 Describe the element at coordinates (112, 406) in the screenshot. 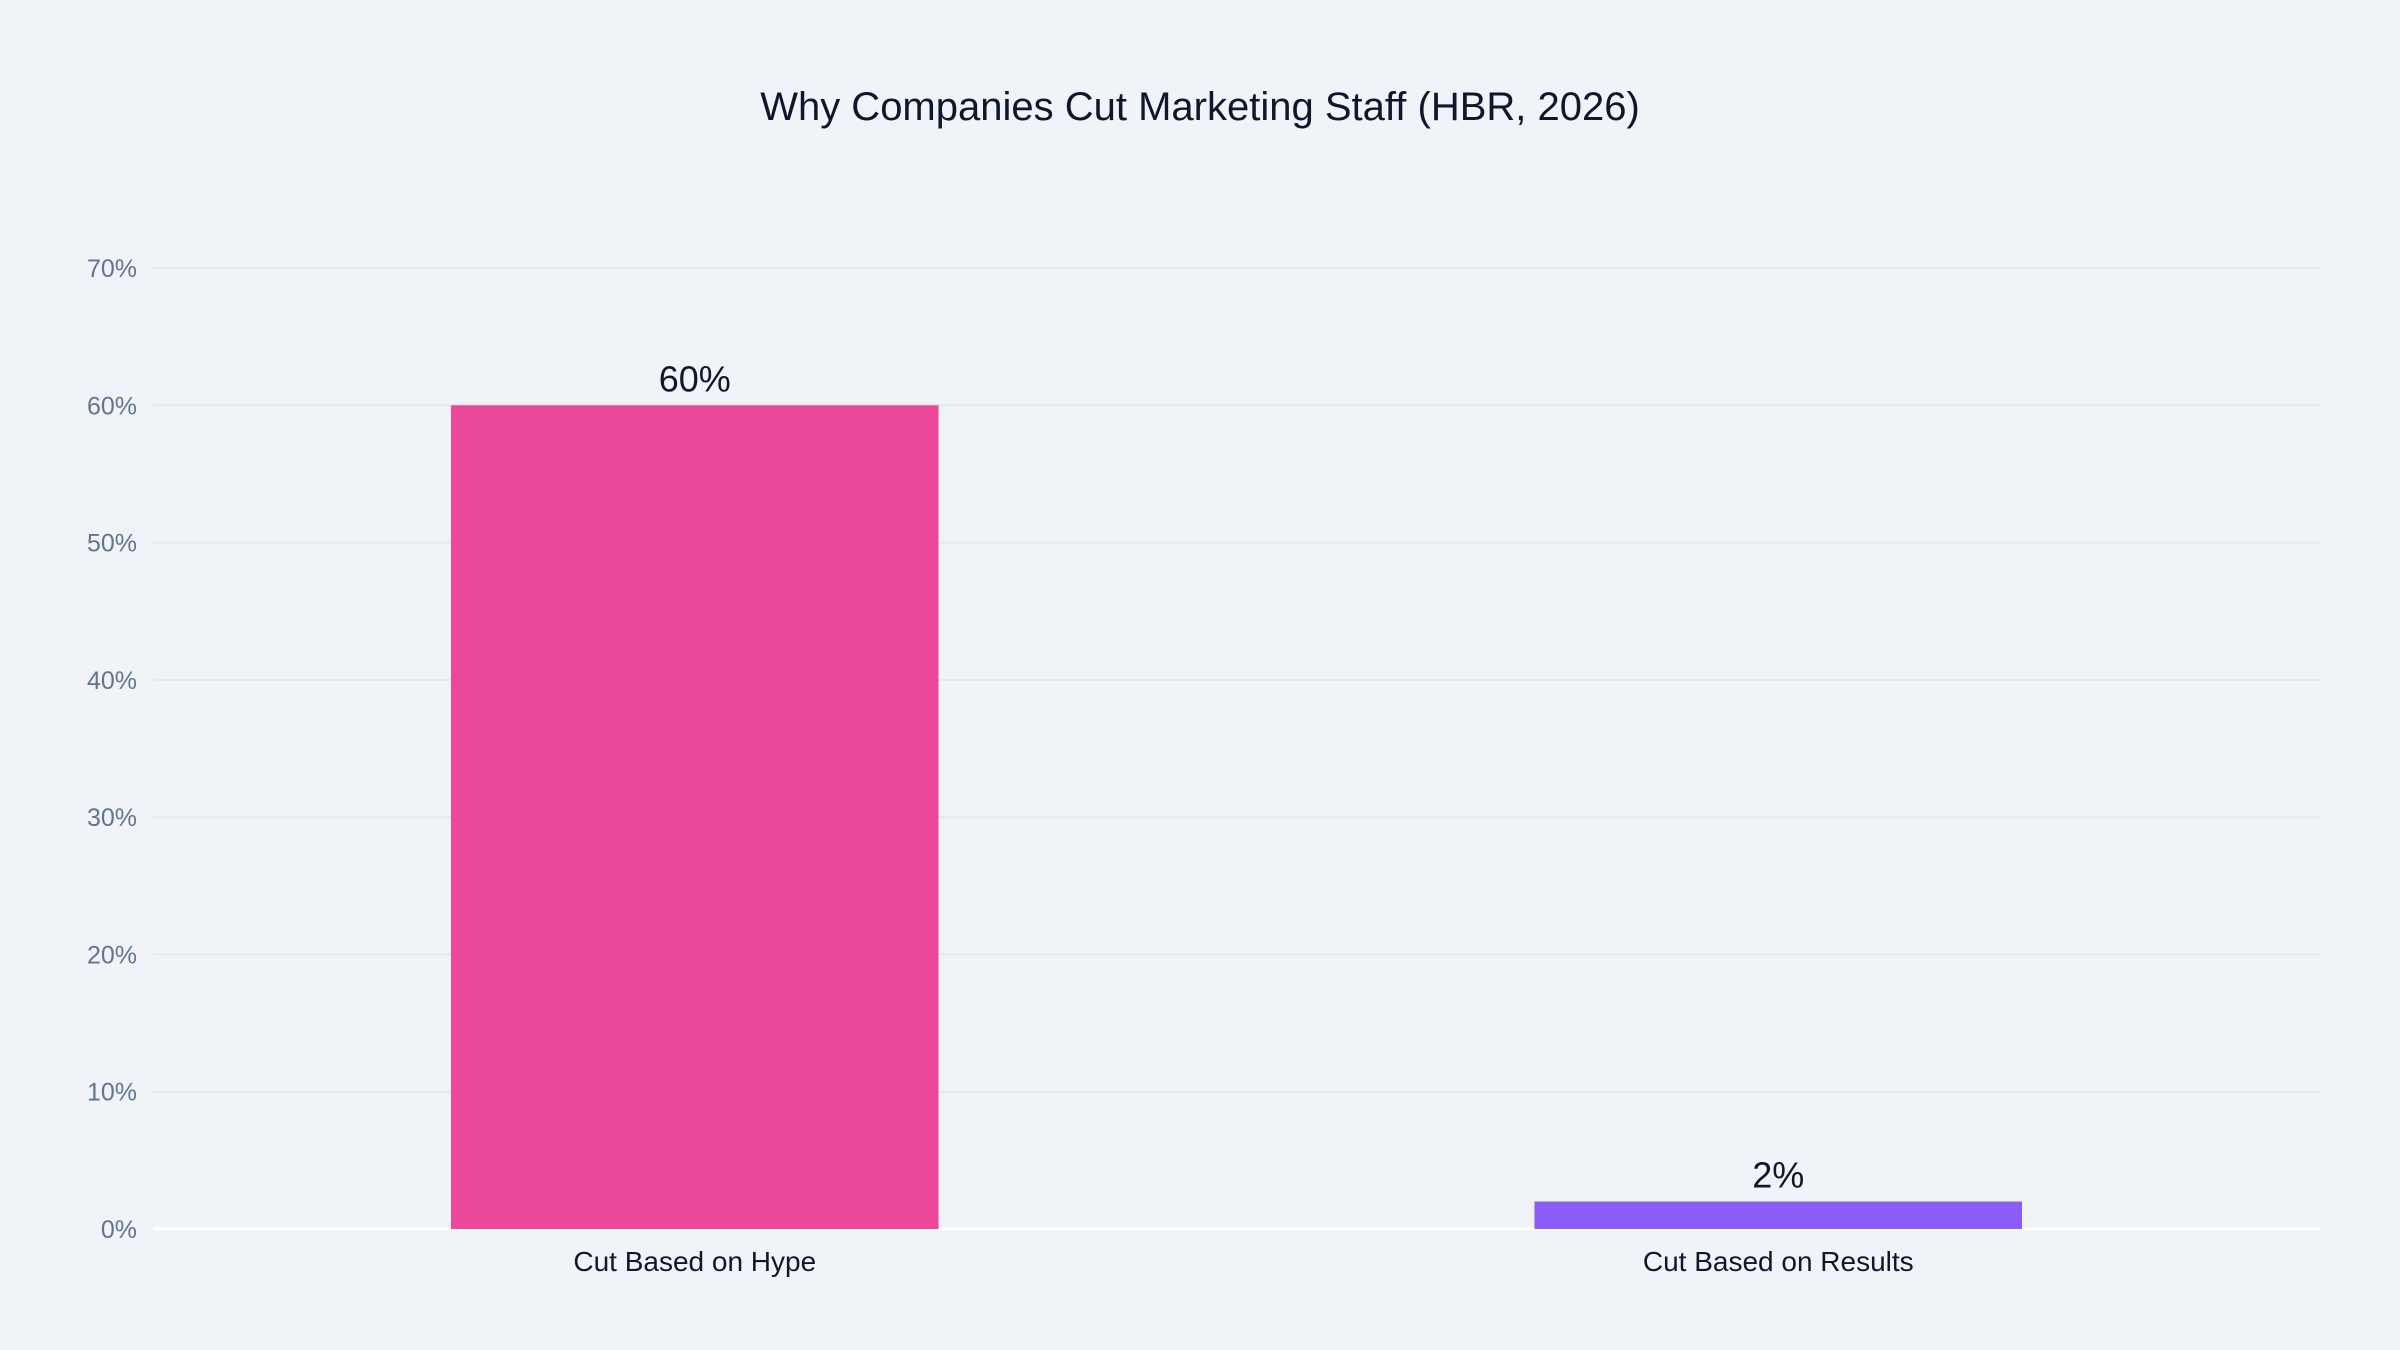

I see `y-tick-label: 60%` at that location.